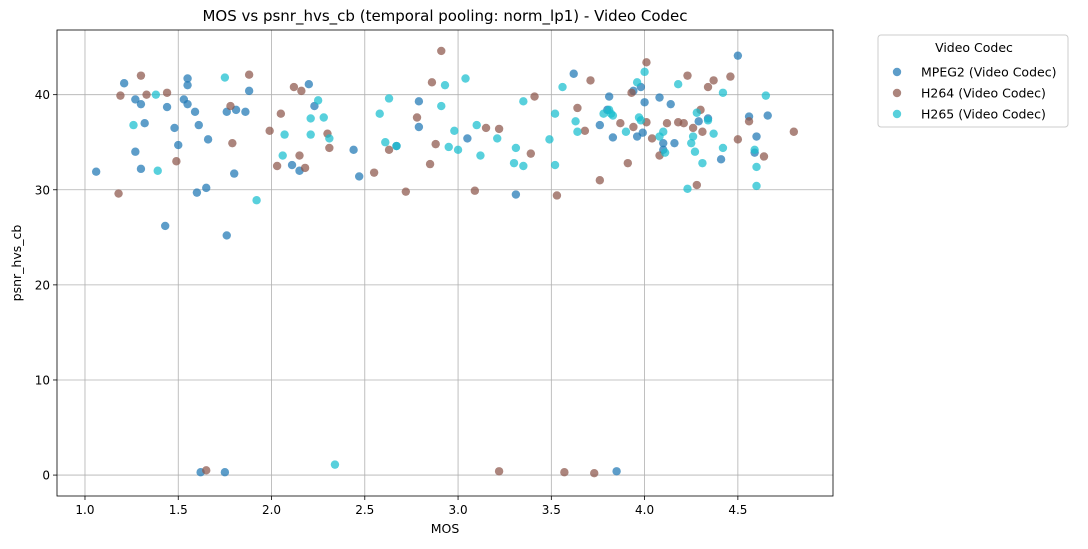 This screenshot has height=549, width=1088. Describe the element at coordinates (737, 510) in the screenshot. I see `x-tick-label: 4.5` at that location.